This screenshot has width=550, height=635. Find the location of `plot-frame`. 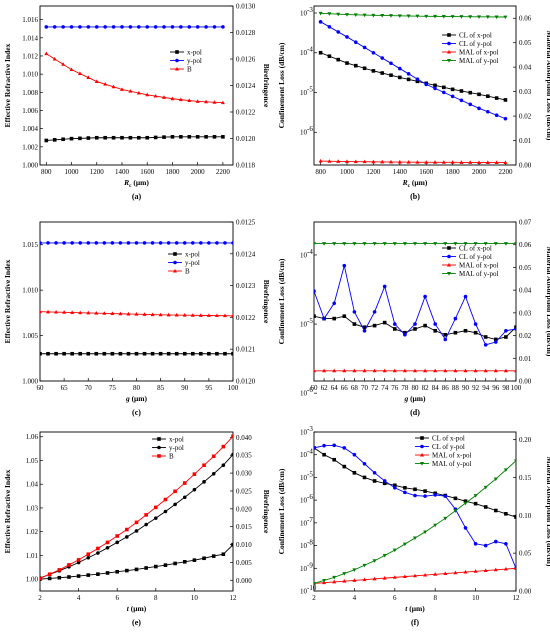

plot-frame is located at coordinates (415, 511).